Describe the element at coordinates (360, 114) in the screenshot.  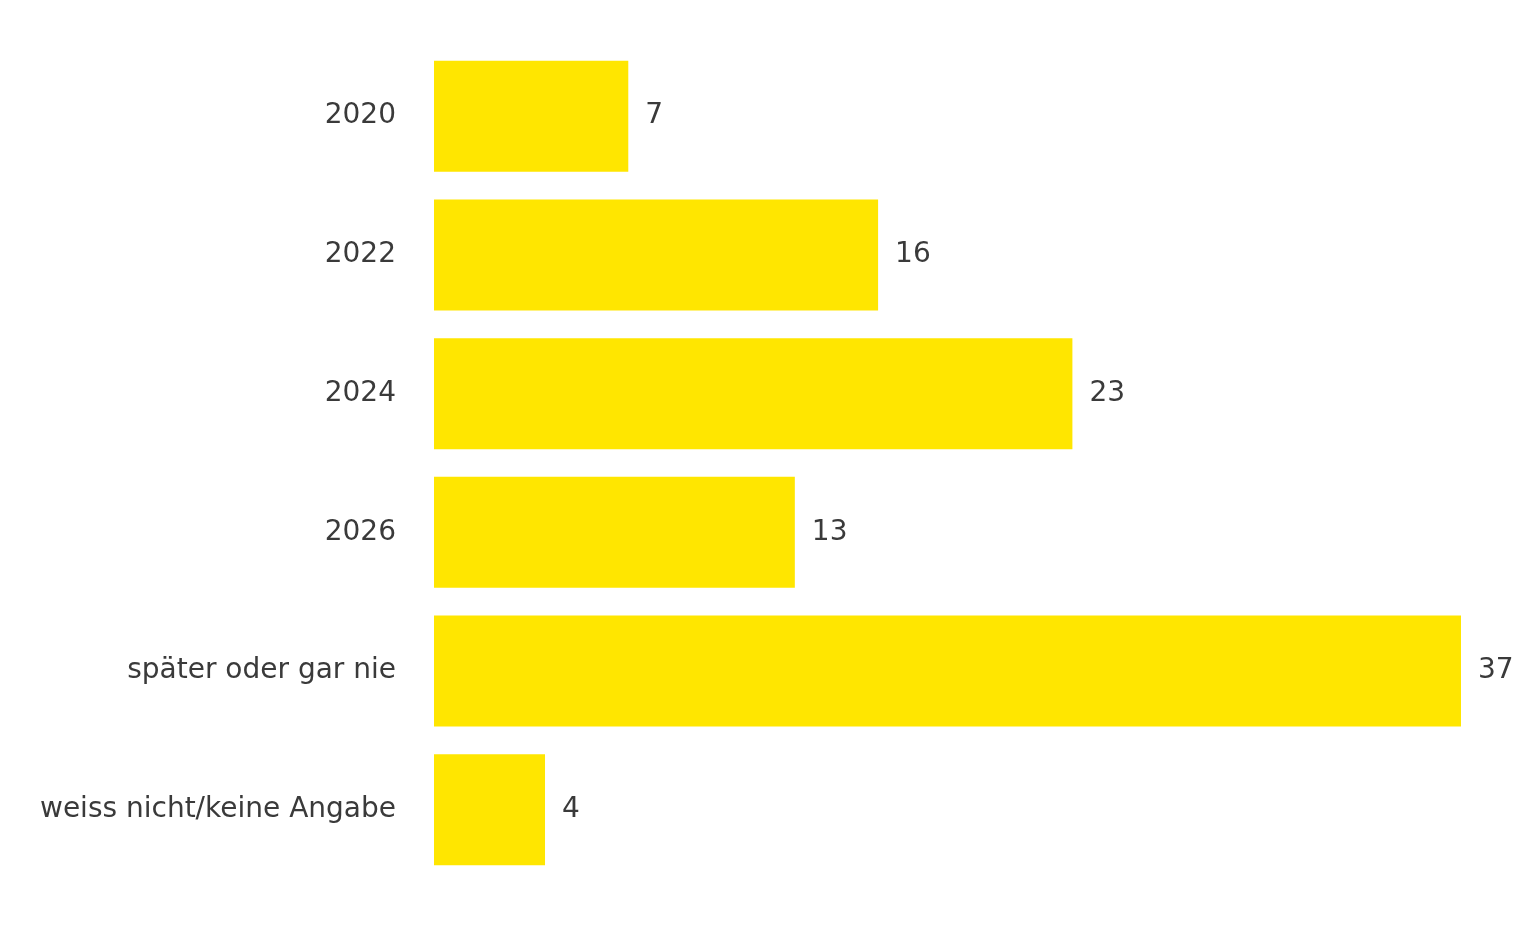
I see `y-tick-label: 2020` at that location.